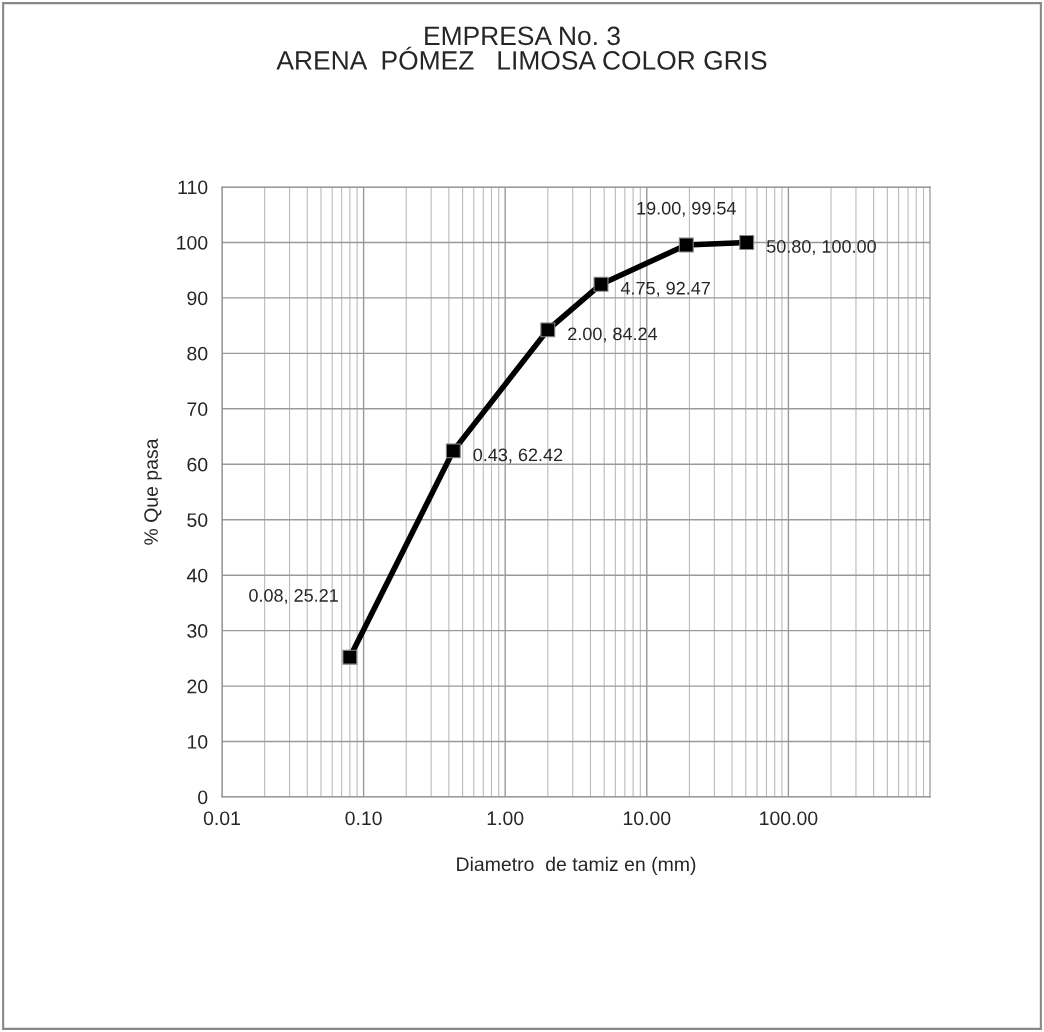 The height and width of the screenshot is (1032, 1044). I want to click on y-tick-label: 80, so click(197, 353).